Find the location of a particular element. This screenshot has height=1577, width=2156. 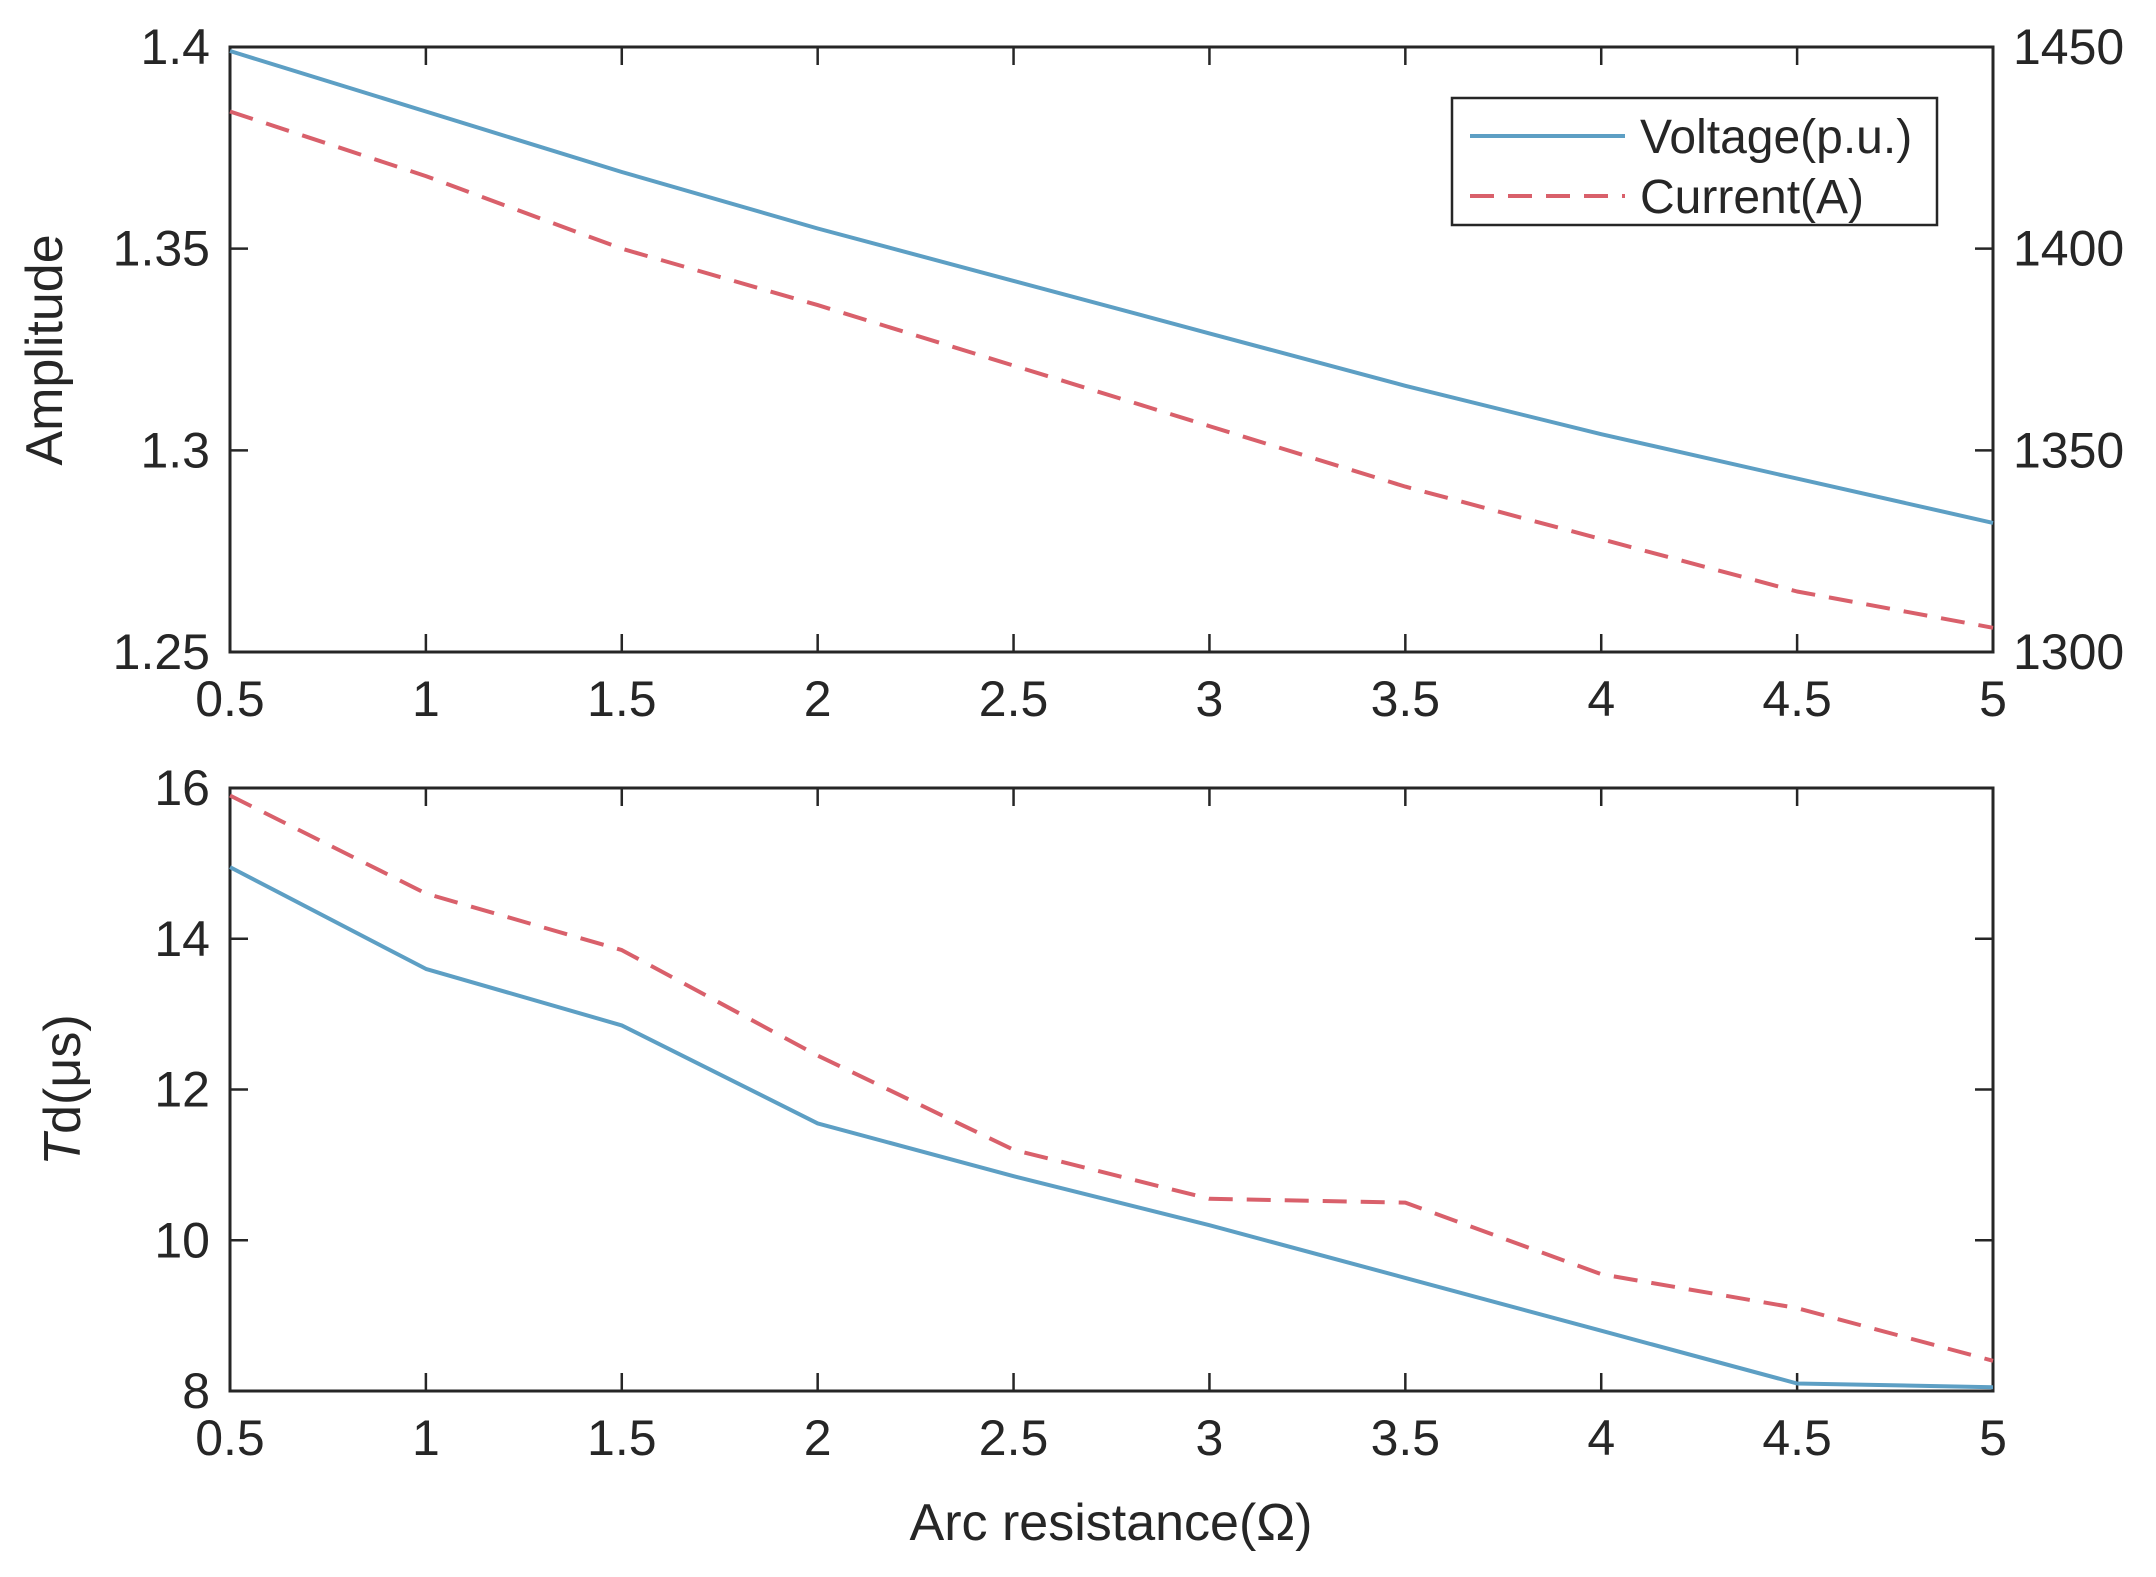

td-x-tick-label: 0.5 is located at coordinates (230, 1438).